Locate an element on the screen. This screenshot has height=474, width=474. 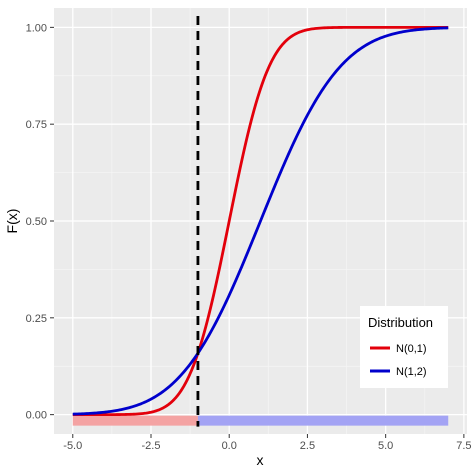
x-axis-ticks: -5.0 -2.5 0.0 2.5 5.0 7.5 is located at coordinates (267, 443).